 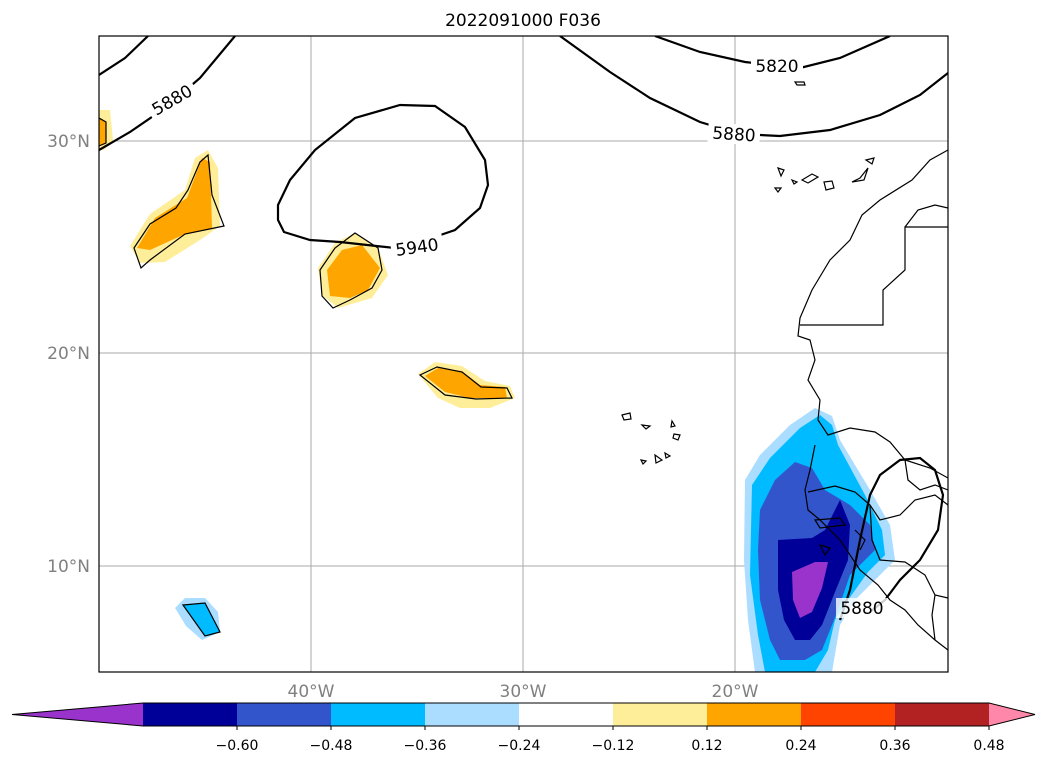 I want to click on colorbar-tick-label: 0.48, so click(x=988, y=746).